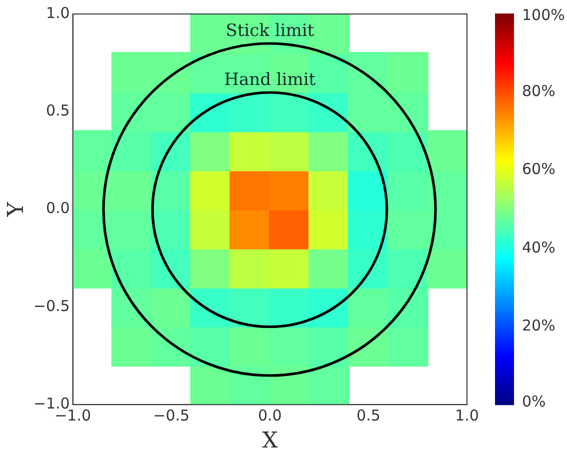 This screenshot has height=455, width=567. I want to click on annotation: Hand limit, so click(270, 80).